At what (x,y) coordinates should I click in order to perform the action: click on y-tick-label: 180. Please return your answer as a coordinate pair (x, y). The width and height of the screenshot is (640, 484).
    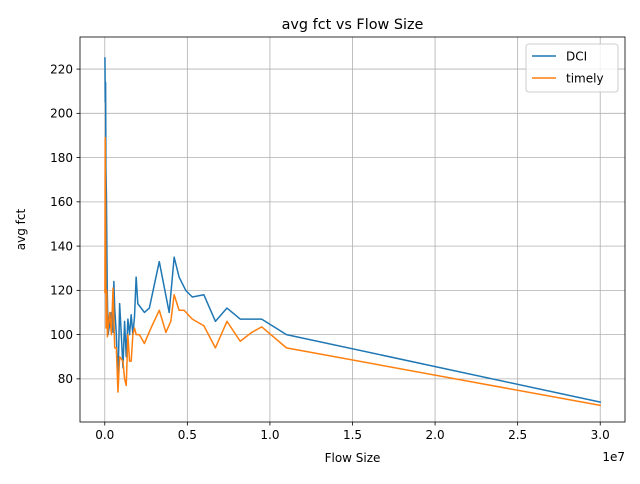
    Looking at the image, I should click on (61, 158).